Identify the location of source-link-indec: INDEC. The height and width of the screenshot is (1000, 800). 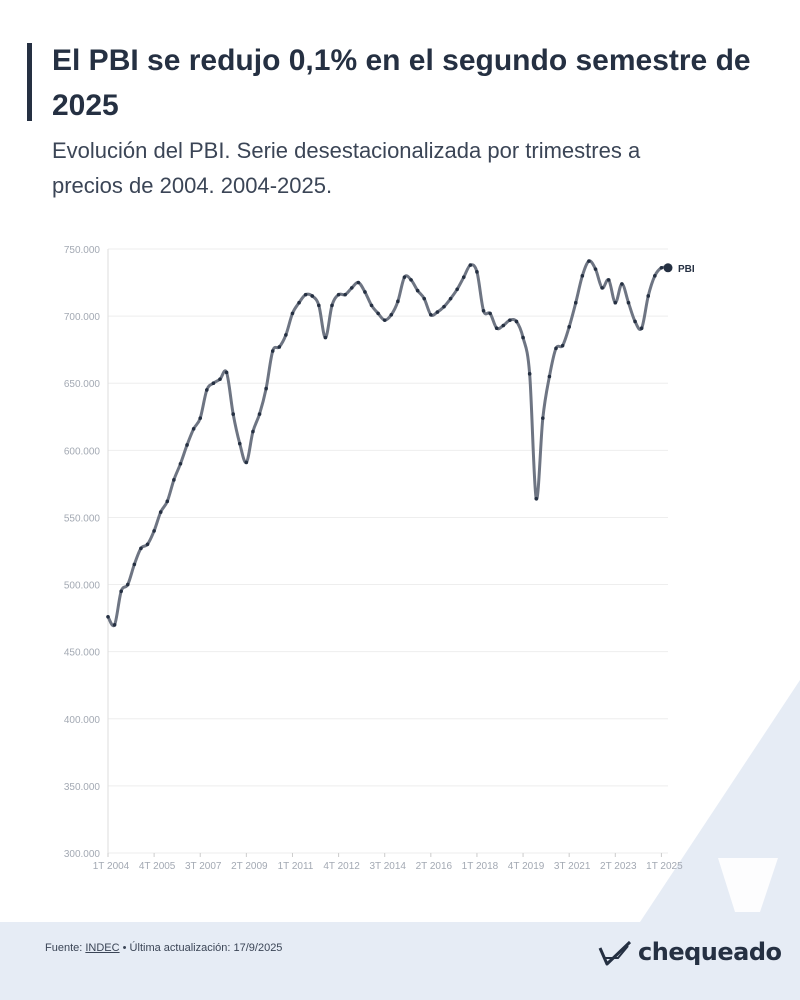
(102, 948).